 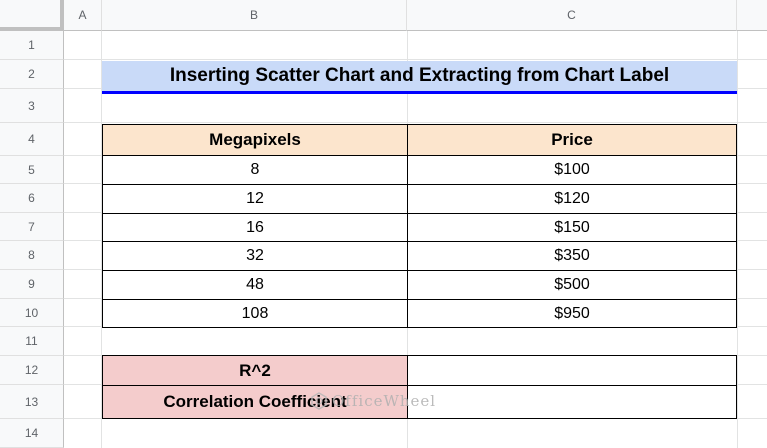 I want to click on price-cell: $350, so click(x=572, y=256).